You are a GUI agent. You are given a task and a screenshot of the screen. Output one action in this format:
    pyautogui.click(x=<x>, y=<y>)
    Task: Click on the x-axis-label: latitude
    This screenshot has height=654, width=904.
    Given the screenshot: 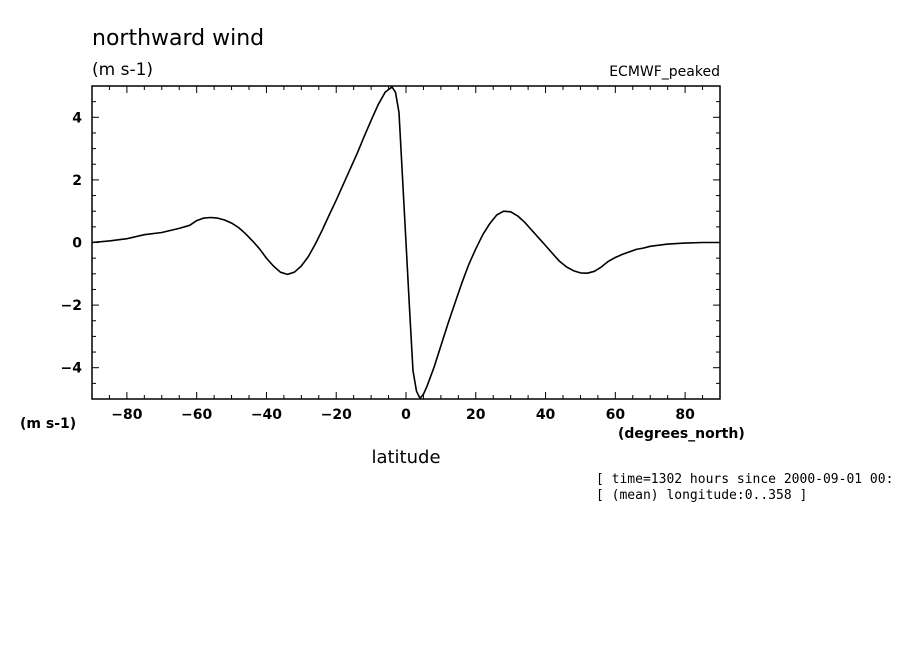 What is the action you would take?
    pyautogui.click(x=405, y=457)
    